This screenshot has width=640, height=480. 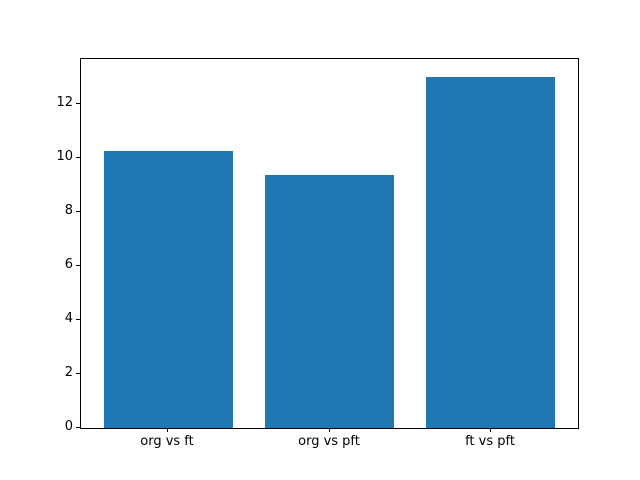 I want to click on y-tick-label: 12, so click(x=64, y=102).